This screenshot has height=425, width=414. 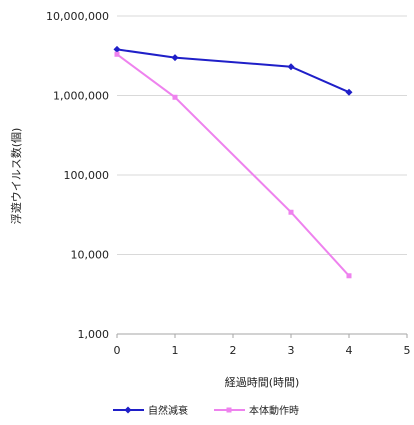 I want to click on legend-label-1: 自然減衰, so click(x=168, y=410).